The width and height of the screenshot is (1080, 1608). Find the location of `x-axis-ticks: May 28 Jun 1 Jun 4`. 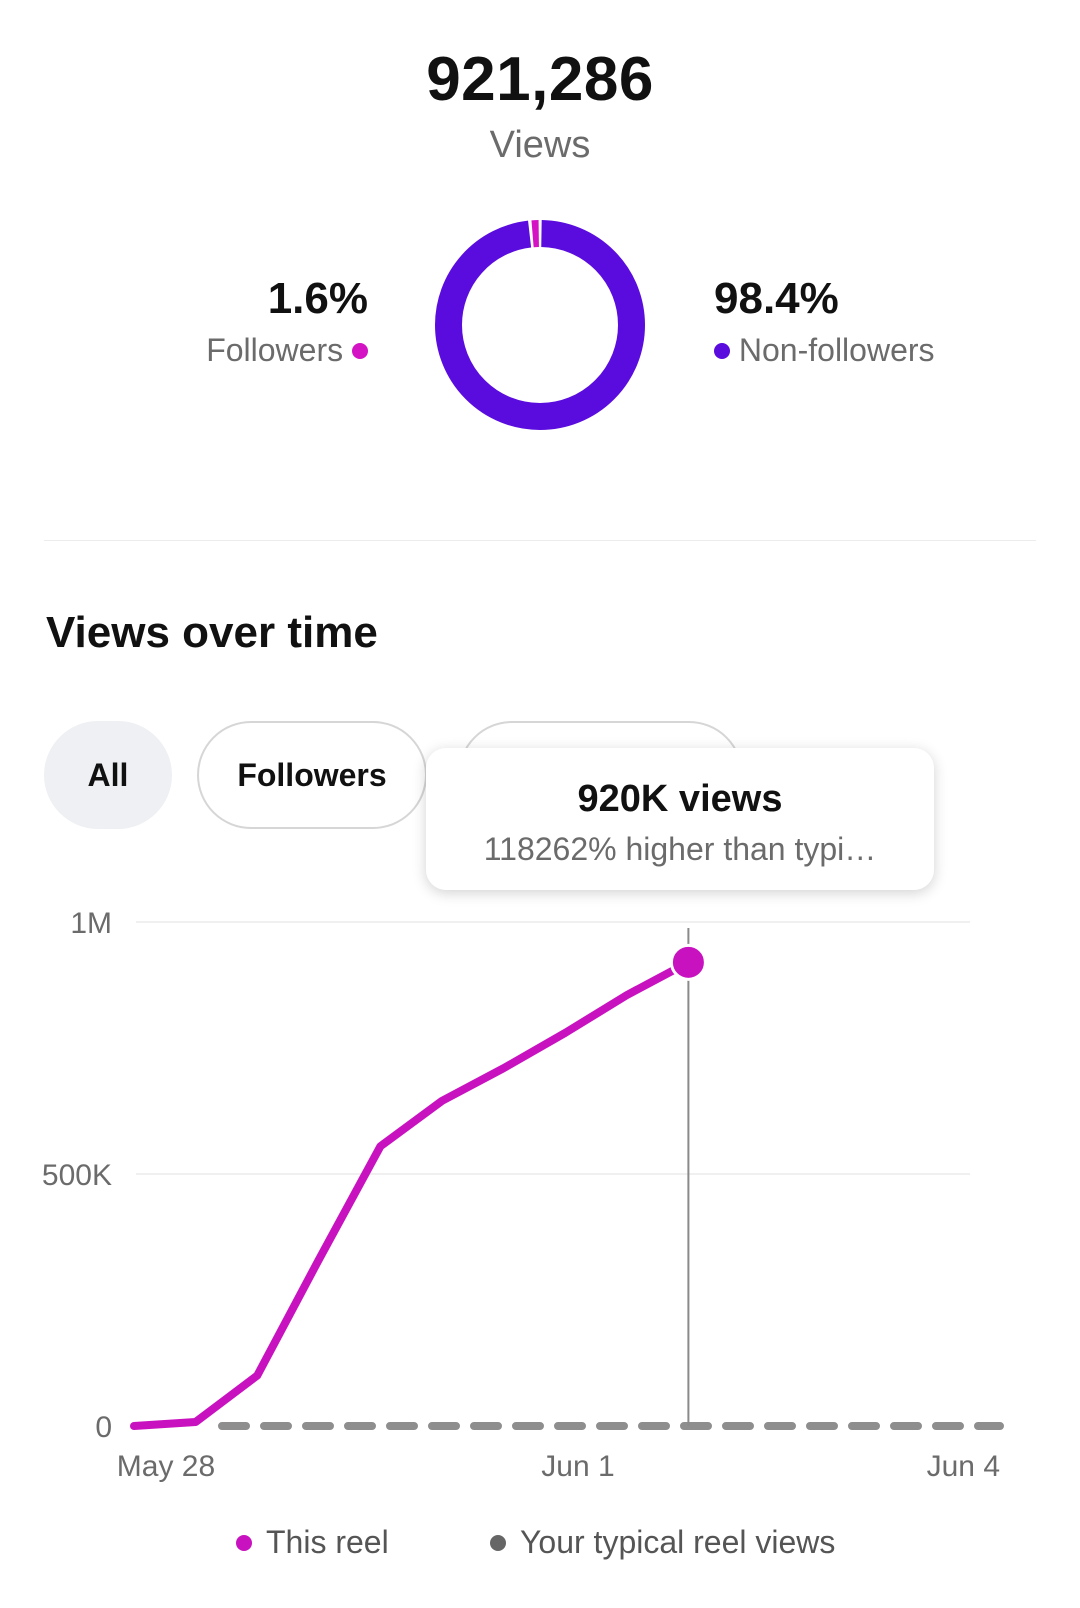

x-axis-ticks: May 28 Jun 1 Jun 4 is located at coordinates (558, 1466).